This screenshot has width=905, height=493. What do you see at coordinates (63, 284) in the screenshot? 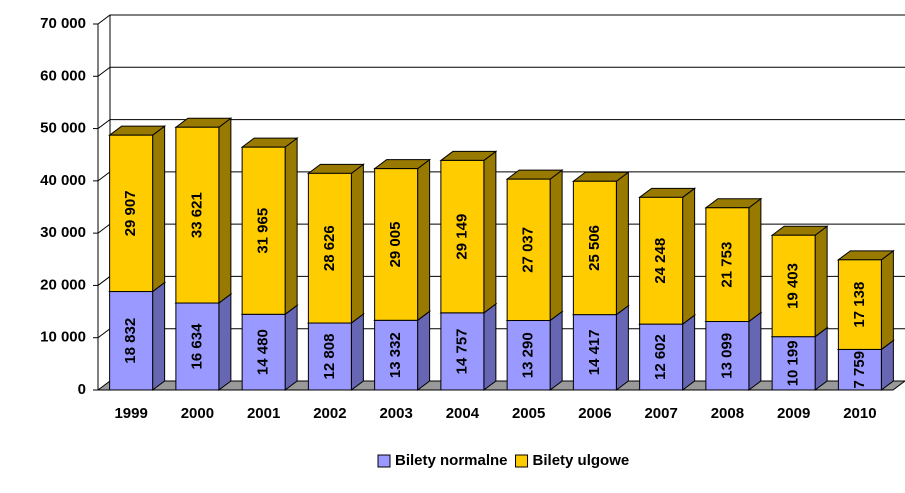
I see `y-tick-label: 20 000` at bounding box center [63, 284].